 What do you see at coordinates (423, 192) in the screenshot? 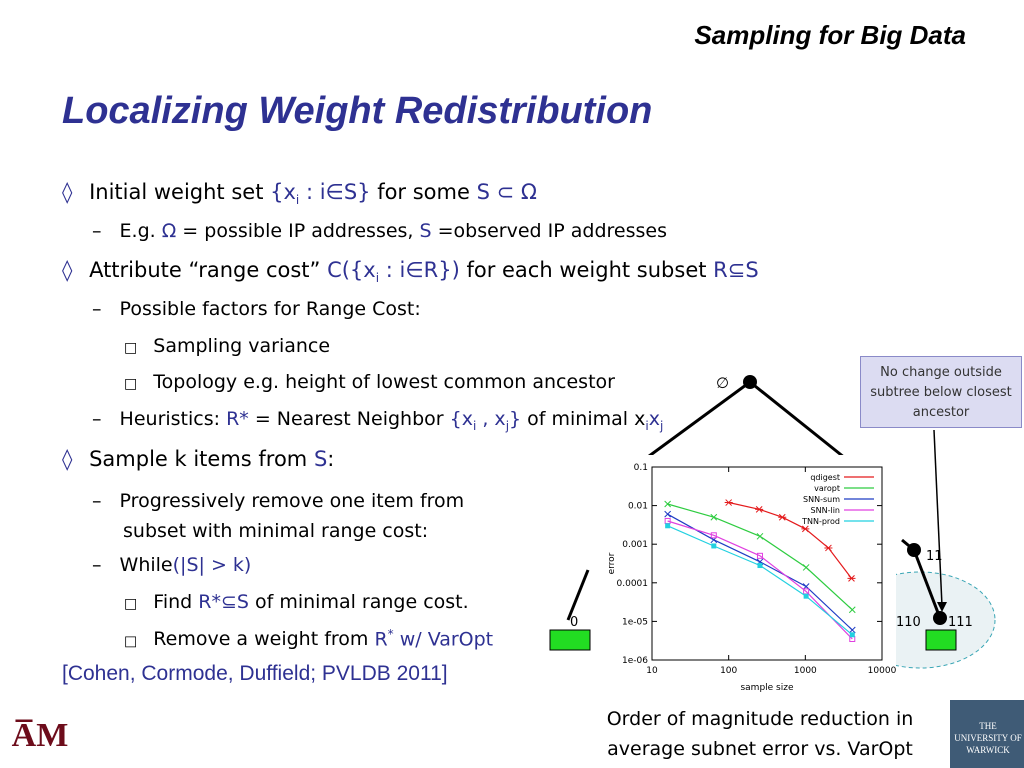
I see `bullet-text: for some` at bounding box center [423, 192].